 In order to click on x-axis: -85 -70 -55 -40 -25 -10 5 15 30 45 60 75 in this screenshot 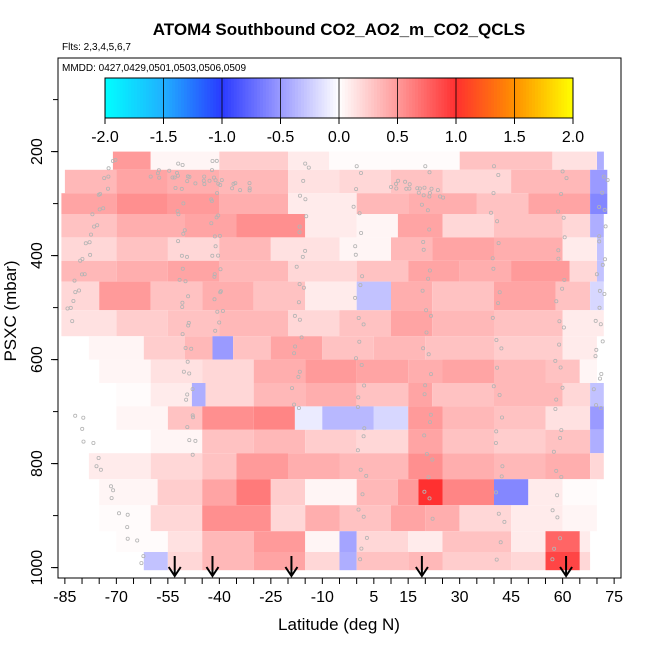, I will do `click(338, 592)`.